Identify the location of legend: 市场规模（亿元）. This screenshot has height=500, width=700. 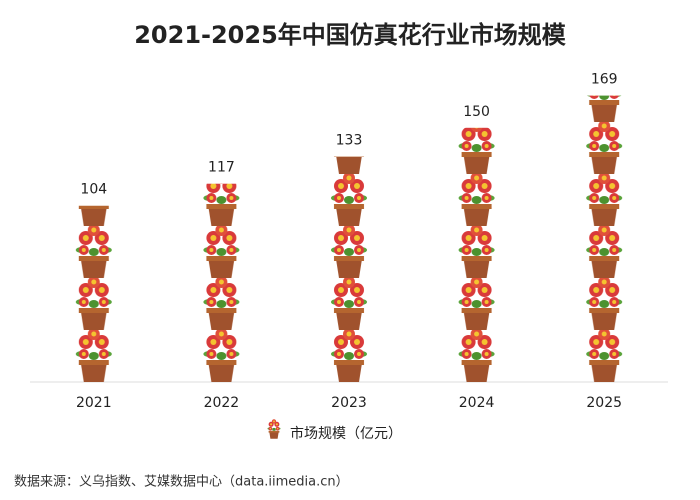
(334, 430).